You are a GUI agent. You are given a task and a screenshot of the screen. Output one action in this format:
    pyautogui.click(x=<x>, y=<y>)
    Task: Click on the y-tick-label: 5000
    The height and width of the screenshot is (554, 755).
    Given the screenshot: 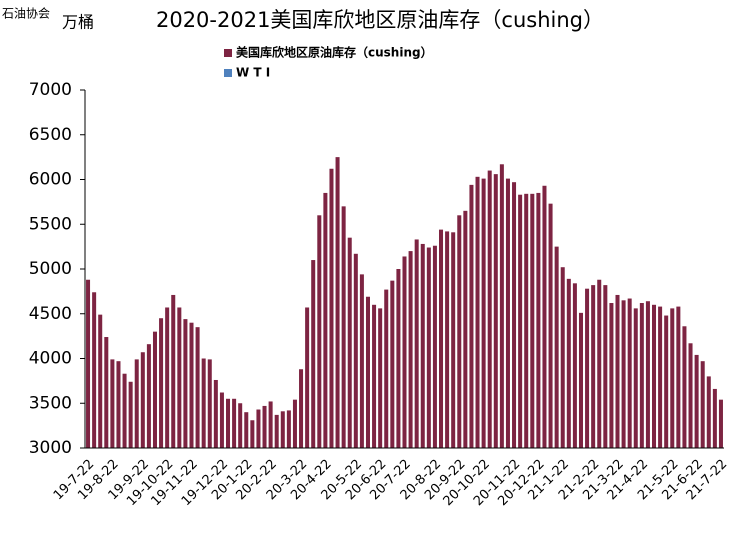 What is the action you would take?
    pyautogui.click(x=50, y=269)
    